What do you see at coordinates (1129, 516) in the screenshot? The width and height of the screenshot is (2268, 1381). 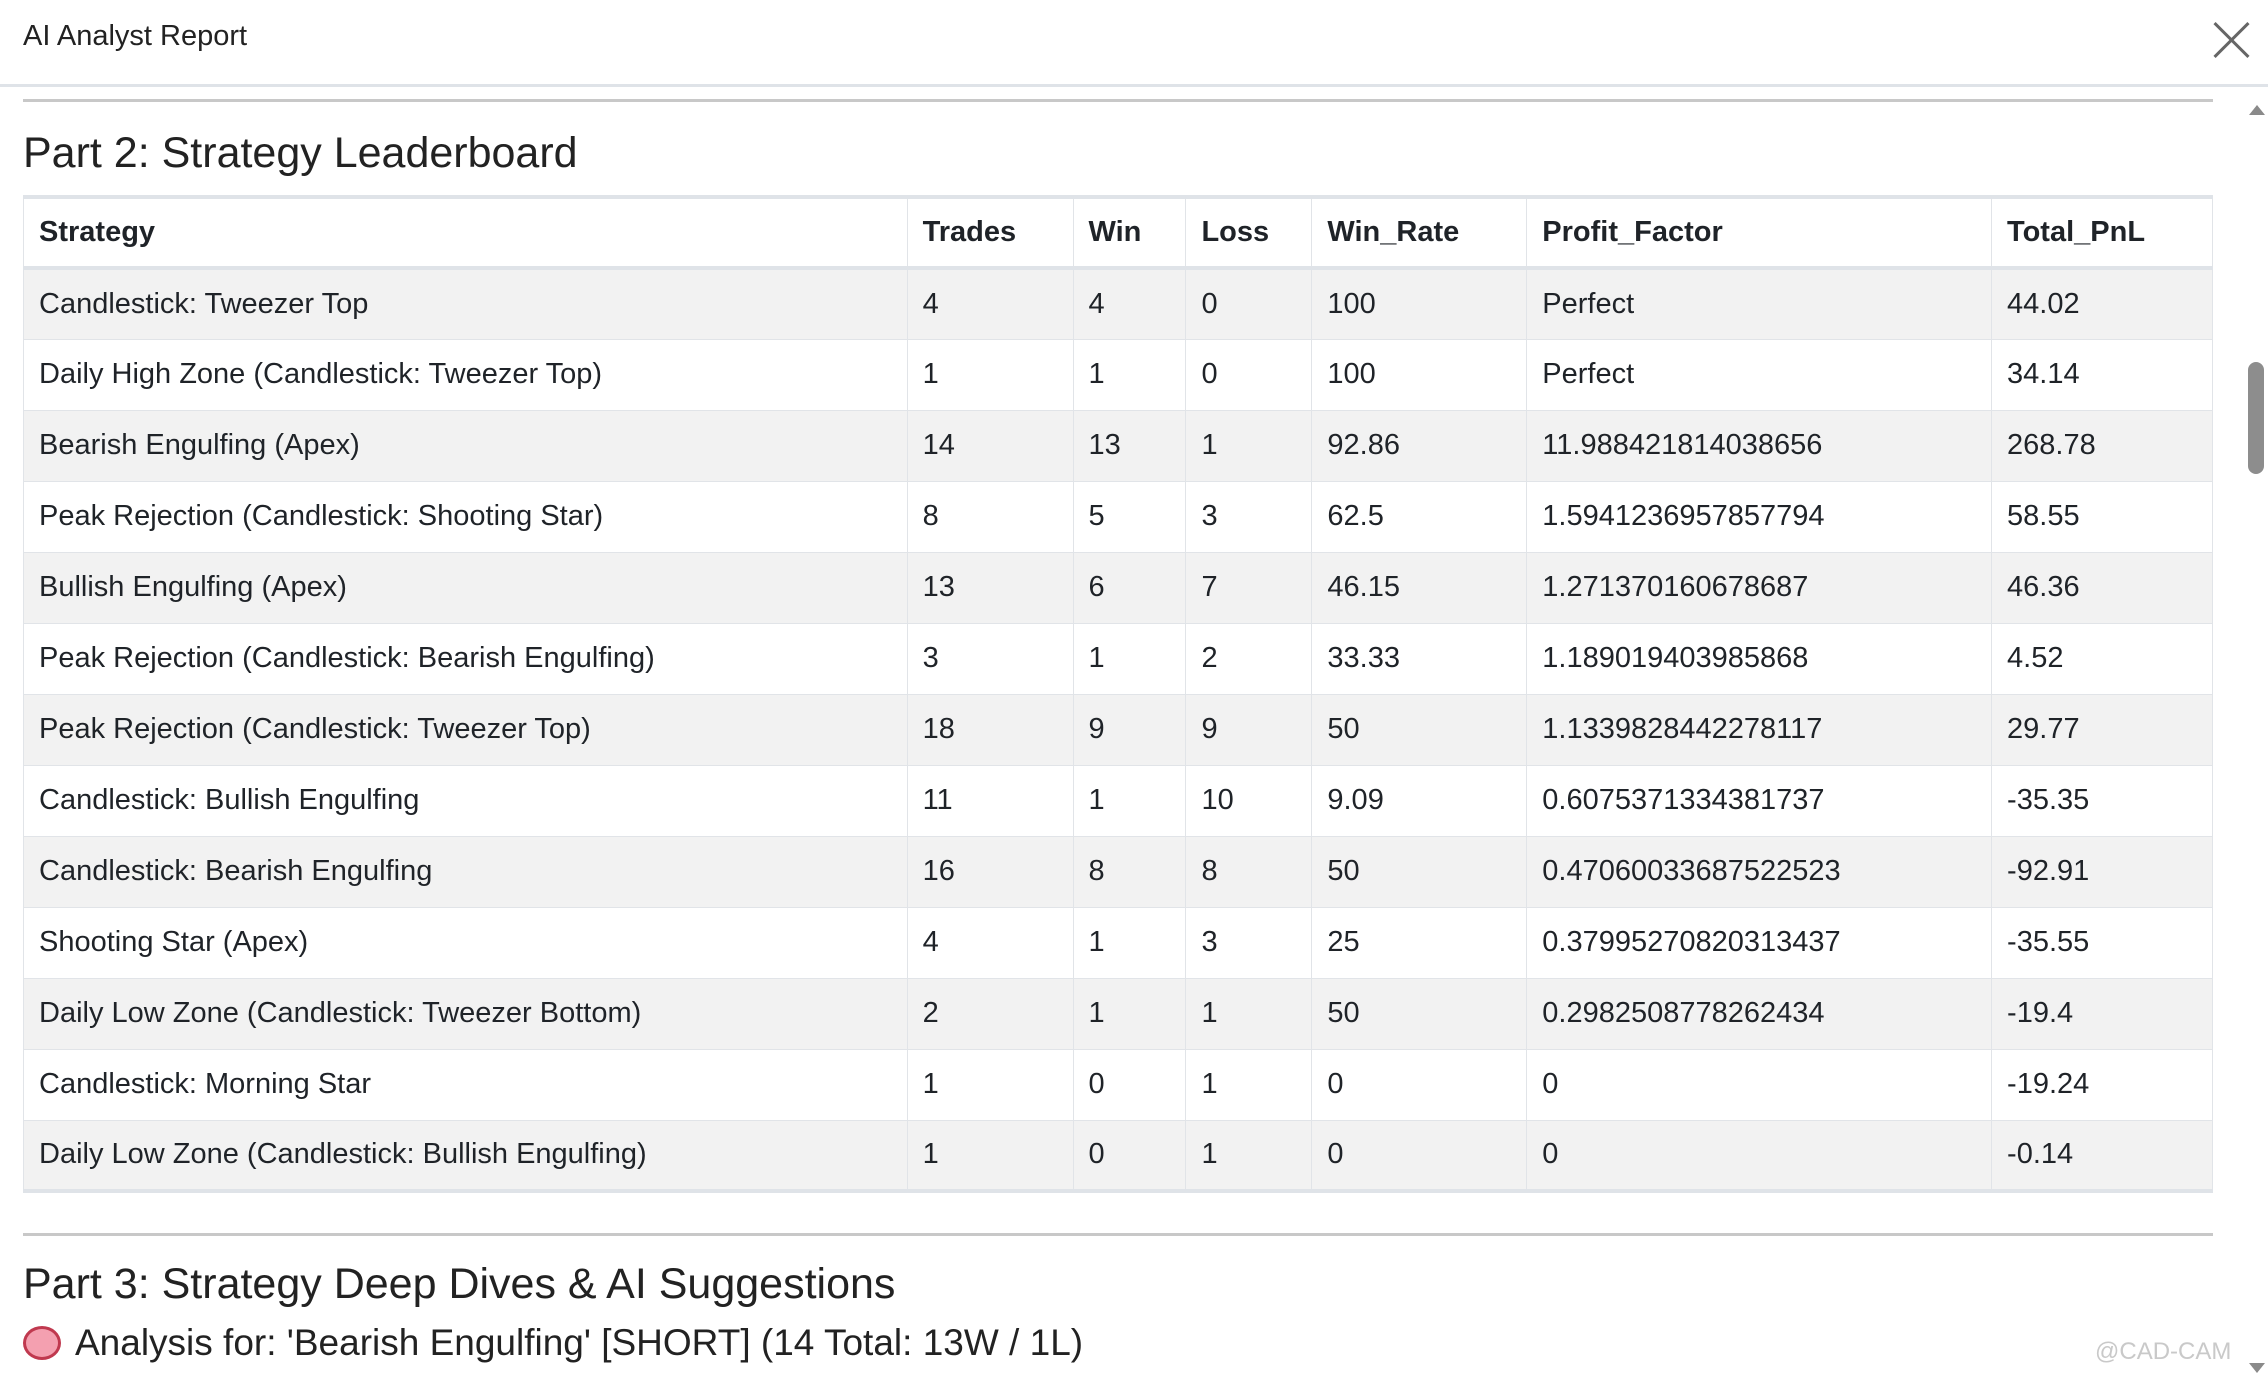 I see `table-cell-win: 5` at bounding box center [1129, 516].